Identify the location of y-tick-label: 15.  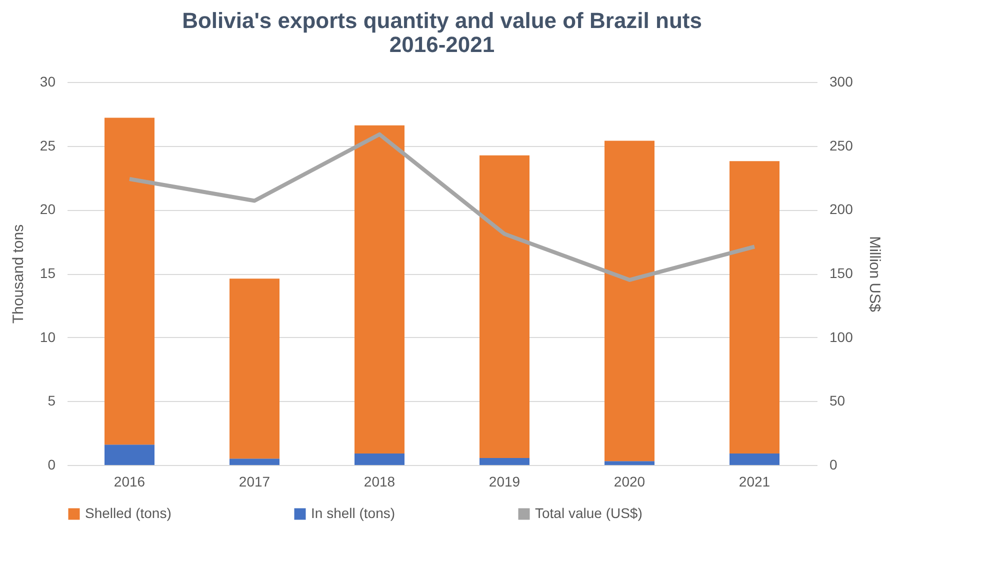
(48, 273).